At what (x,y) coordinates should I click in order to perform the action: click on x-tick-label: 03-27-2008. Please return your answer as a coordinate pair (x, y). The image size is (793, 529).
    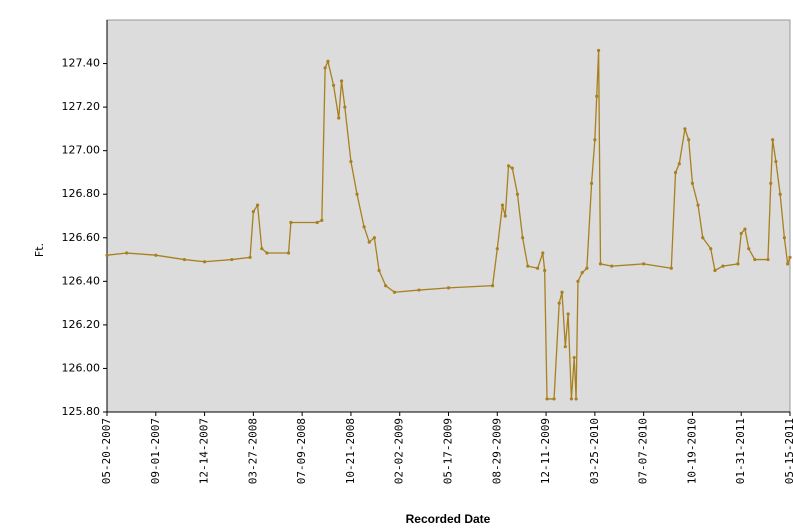
    Looking at the image, I should click on (252, 451).